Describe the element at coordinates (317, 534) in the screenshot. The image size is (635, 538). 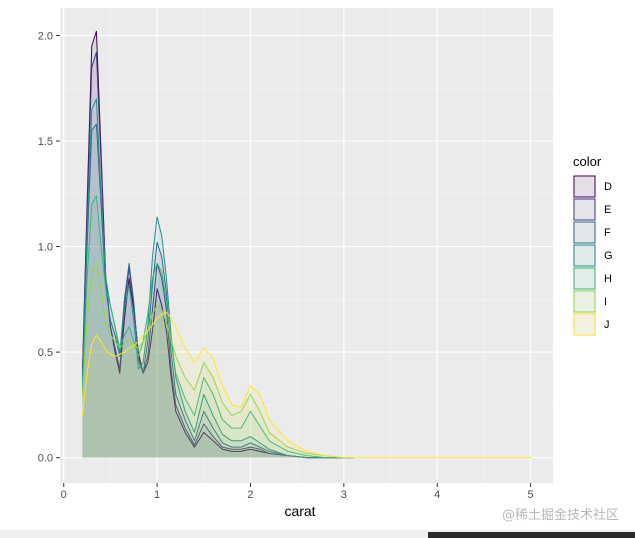
I see `bottom-strip` at that location.